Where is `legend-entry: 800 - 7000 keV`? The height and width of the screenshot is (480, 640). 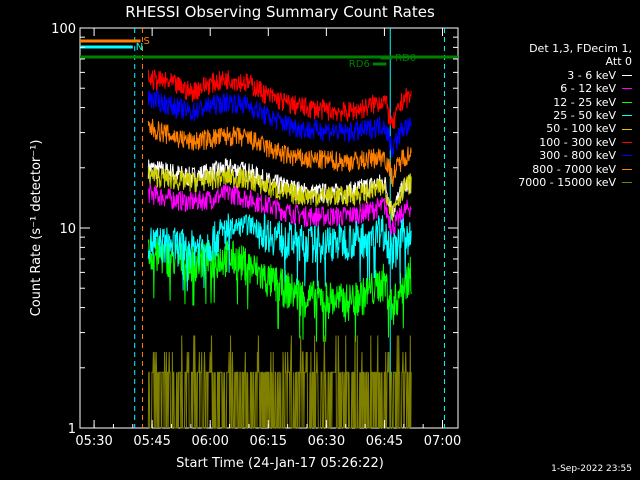
legend-entry: 800 - 7000 keV is located at coordinates (556, 169).